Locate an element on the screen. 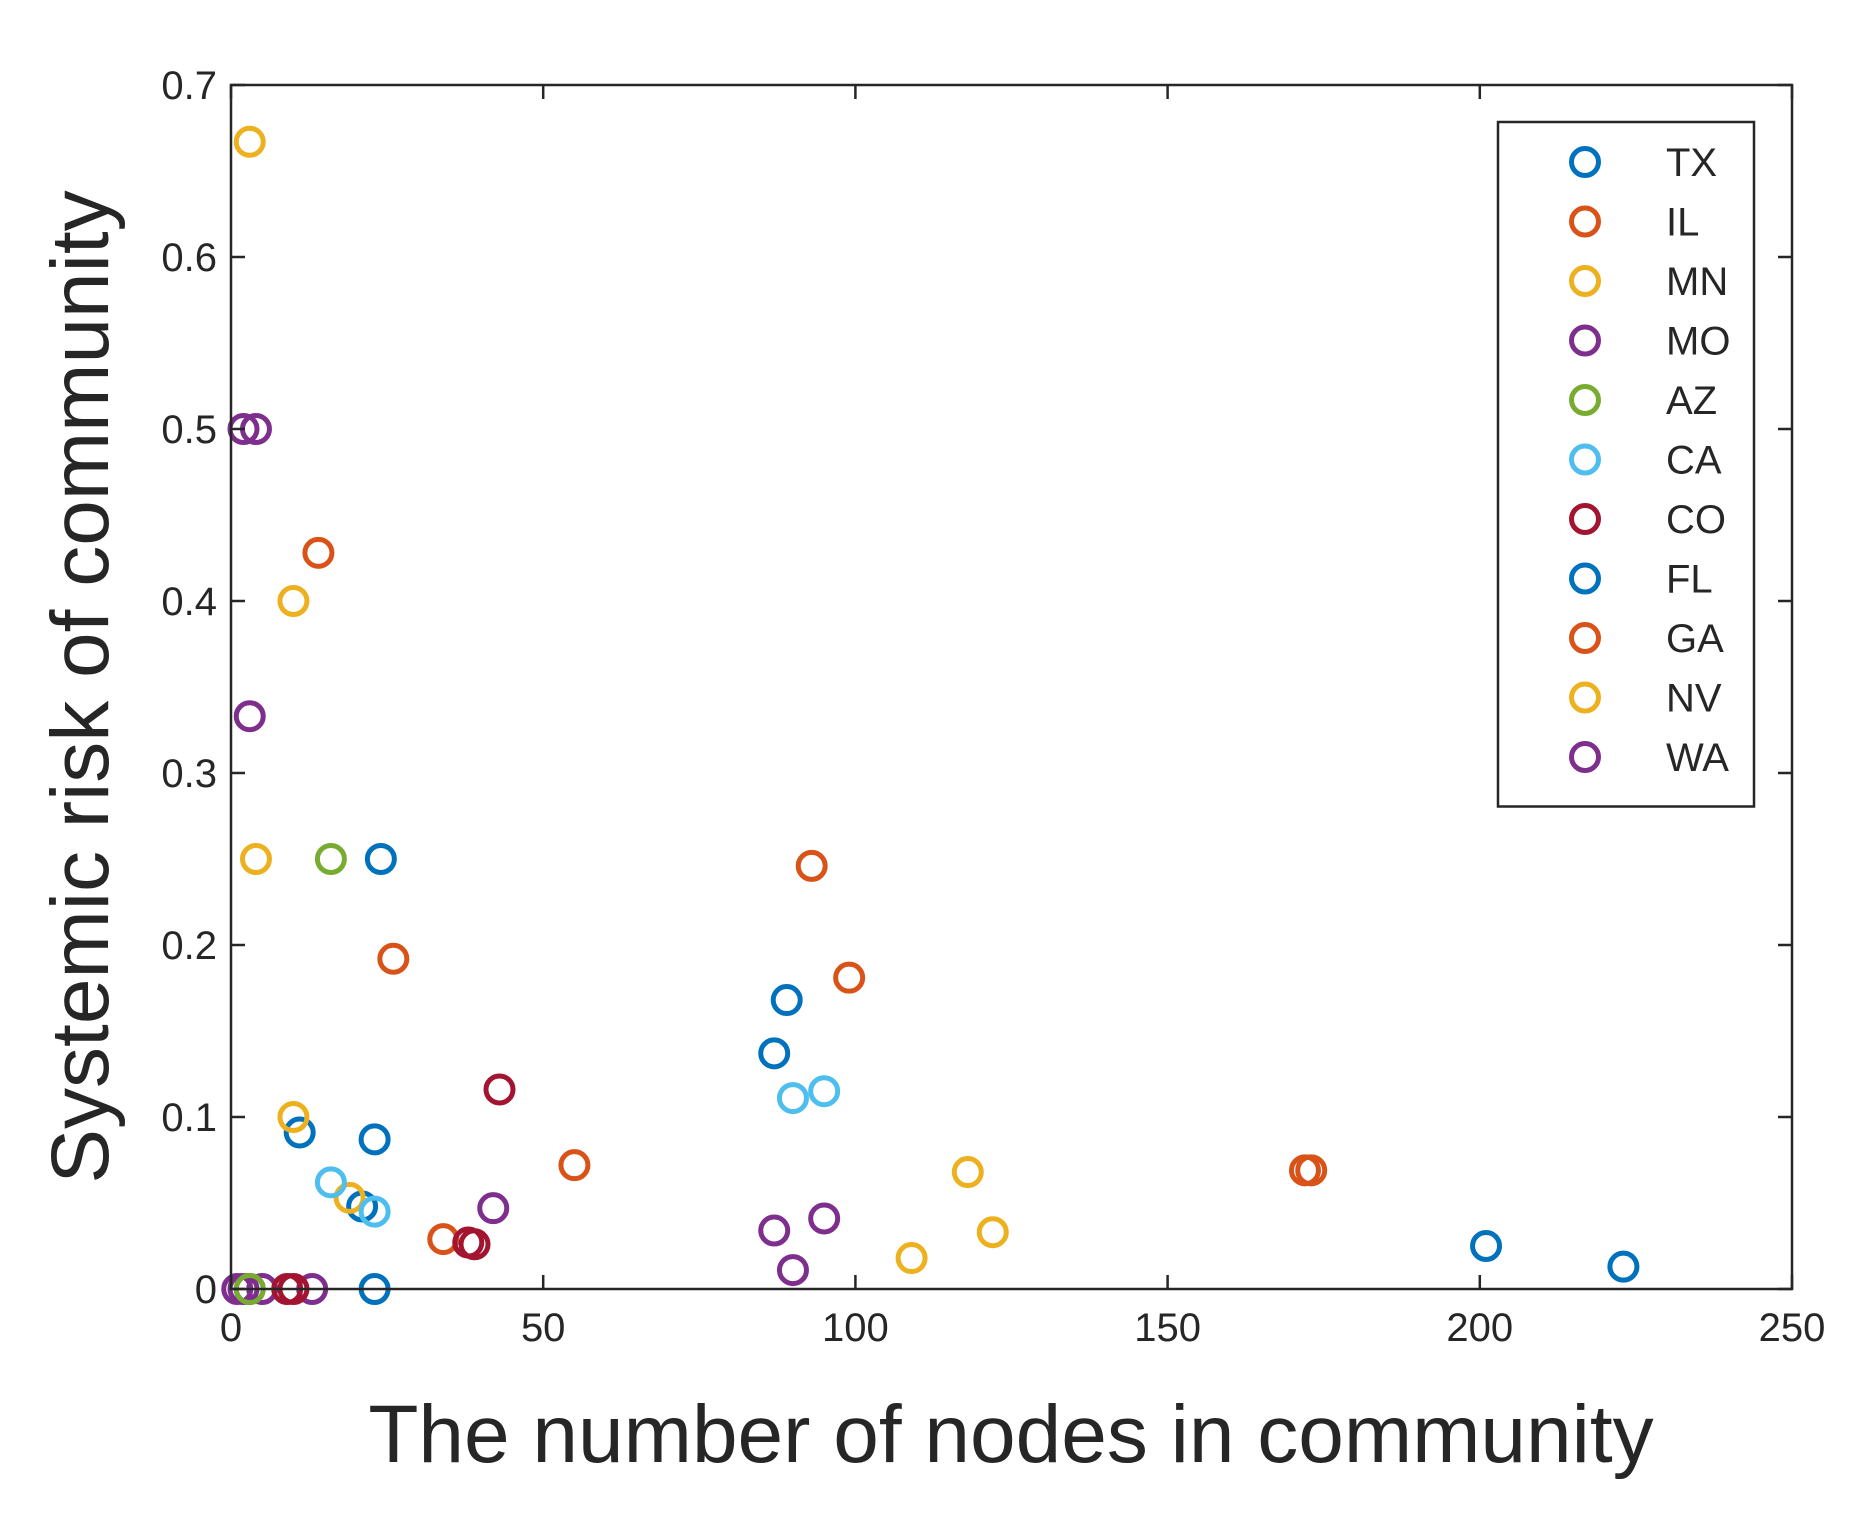 This screenshot has width=1862, height=1518. legend-label-mo: MO is located at coordinates (1698, 342).